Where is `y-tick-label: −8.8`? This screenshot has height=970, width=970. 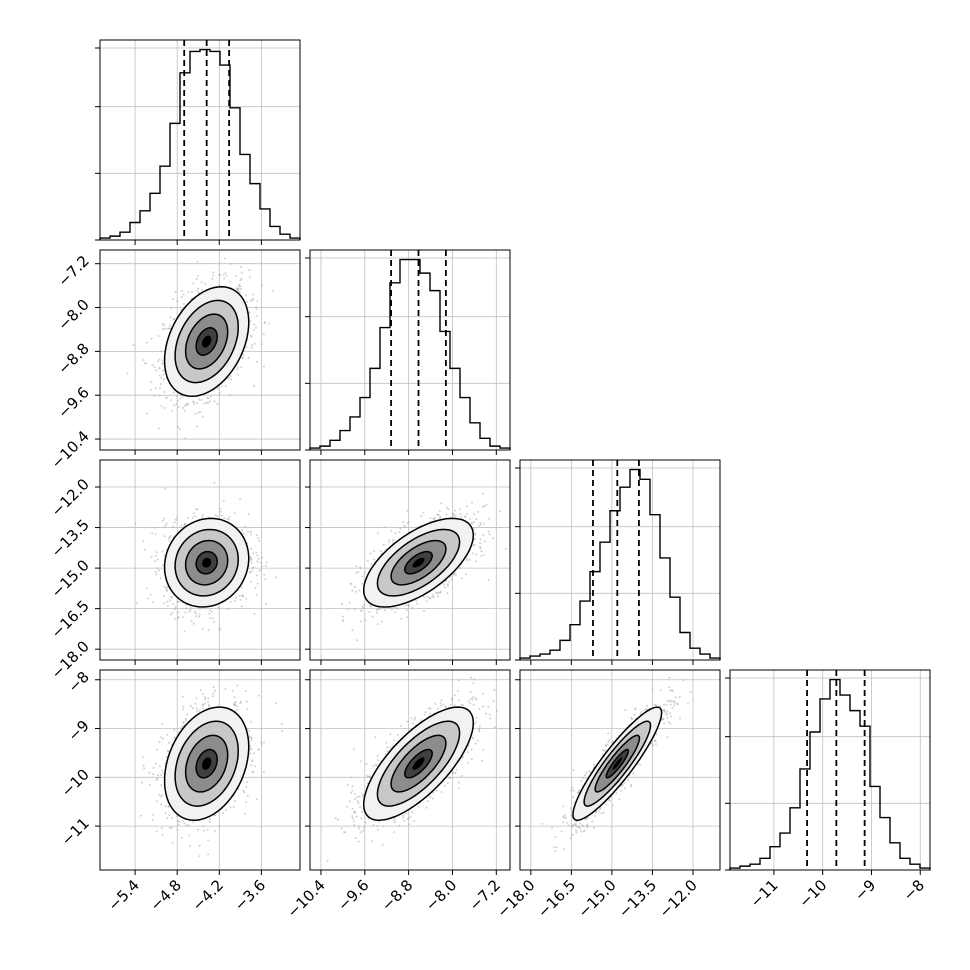
y-tick-label: −8.8 is located at coordinates (73, 358).